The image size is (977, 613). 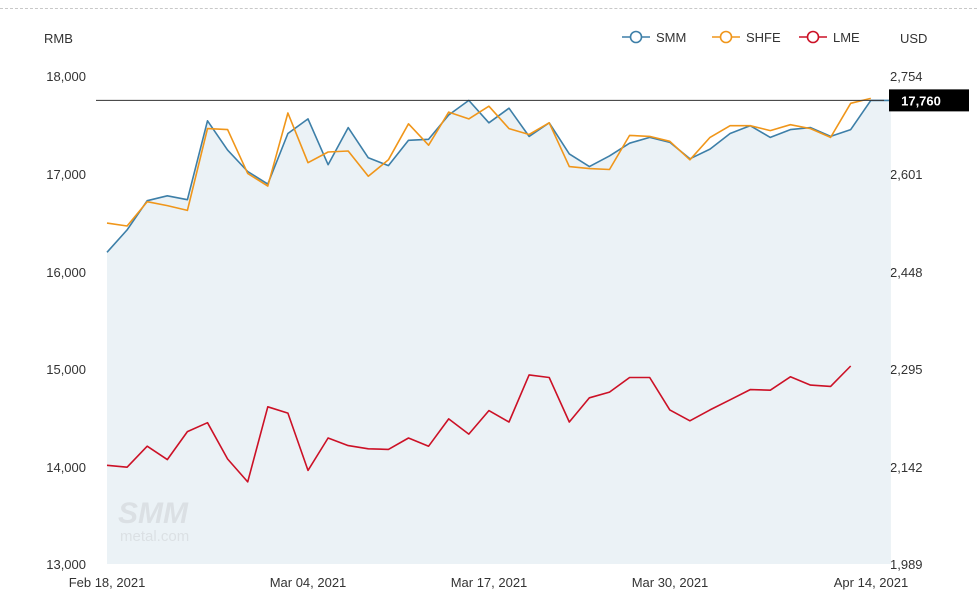 I want to click on svg-text: metal.com, so click(x=154, y=536).